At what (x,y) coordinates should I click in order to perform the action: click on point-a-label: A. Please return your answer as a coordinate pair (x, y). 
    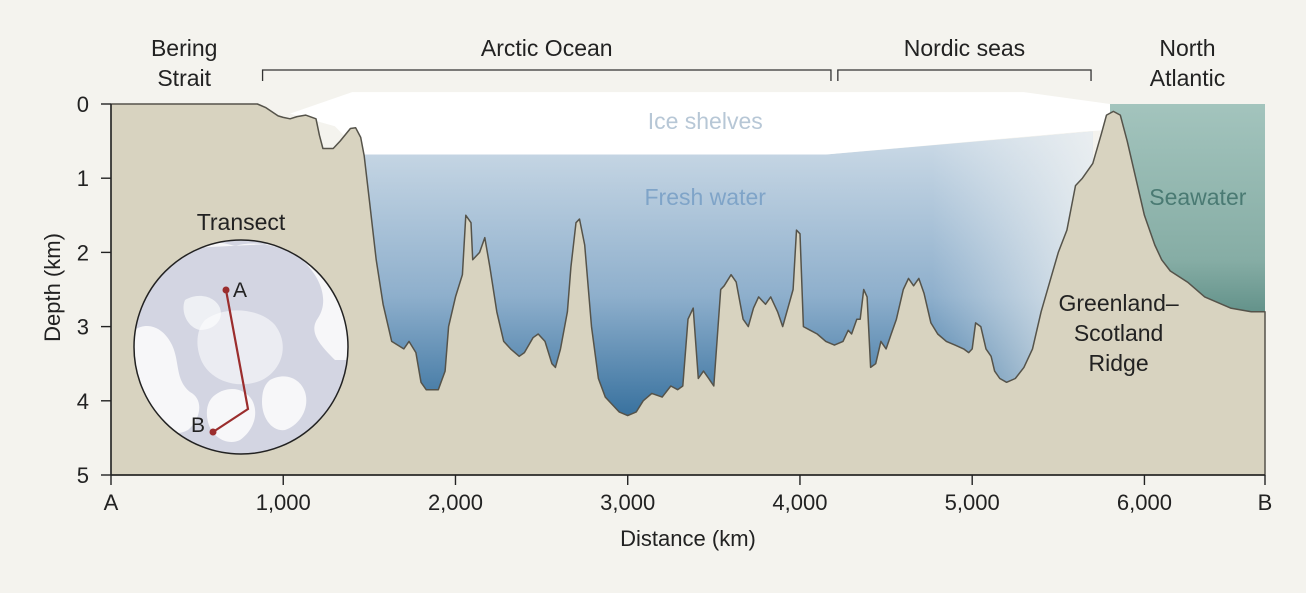
    Looking at the image, I should click on (240, 290).